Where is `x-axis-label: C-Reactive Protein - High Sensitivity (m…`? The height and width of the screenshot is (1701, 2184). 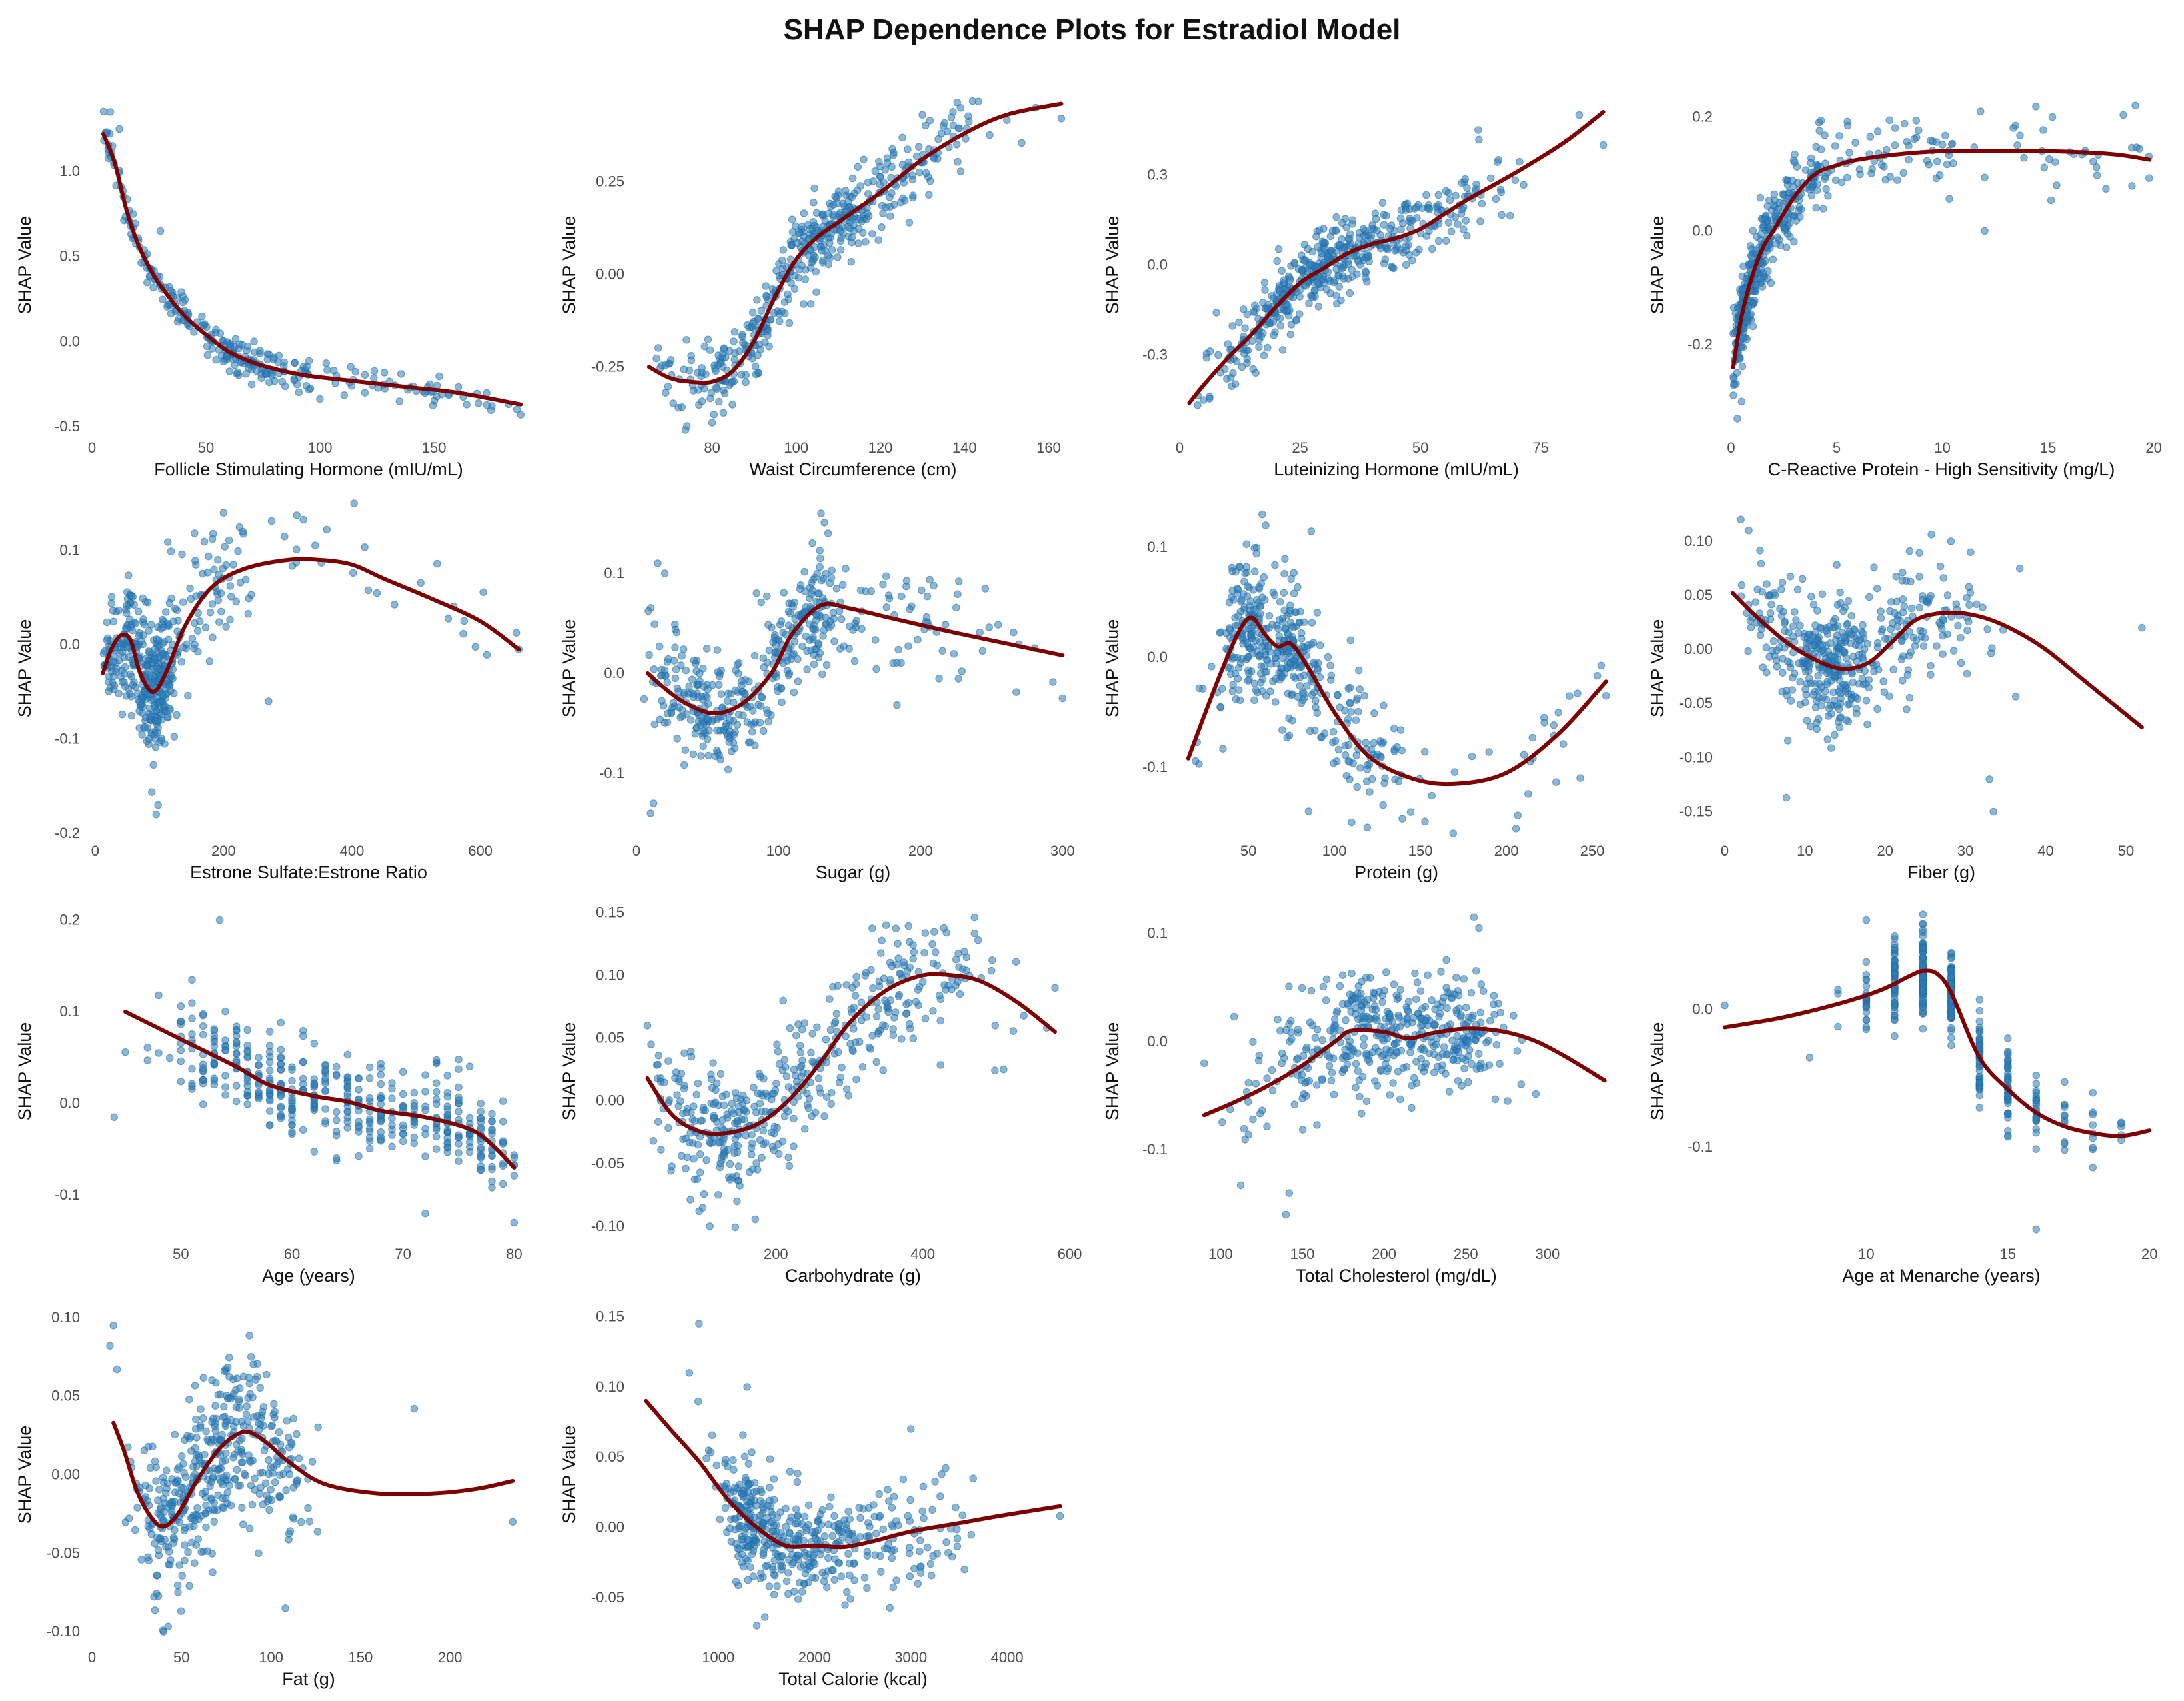 x-axis-label: C-Reactive Protein - High Sensitivity (m… is located at coordinates (1941, 469).